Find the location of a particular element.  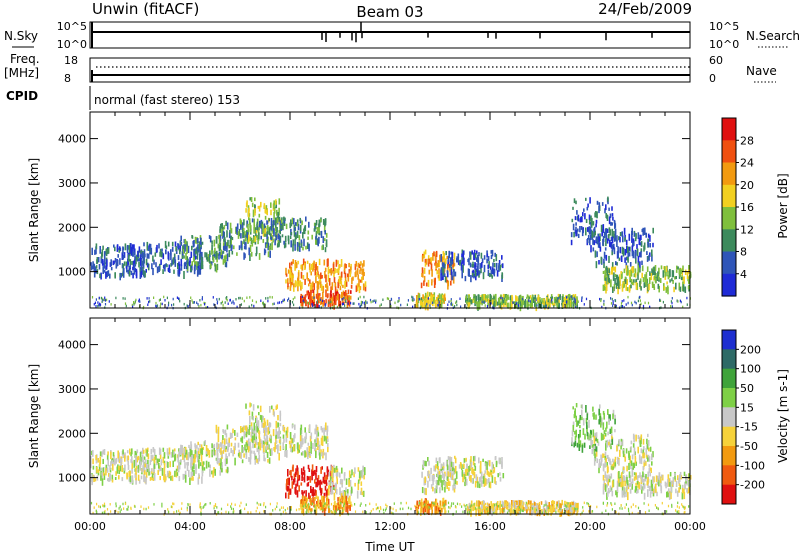

power-colorbar-tick-label: 4 is located at coordinates (743, 274).